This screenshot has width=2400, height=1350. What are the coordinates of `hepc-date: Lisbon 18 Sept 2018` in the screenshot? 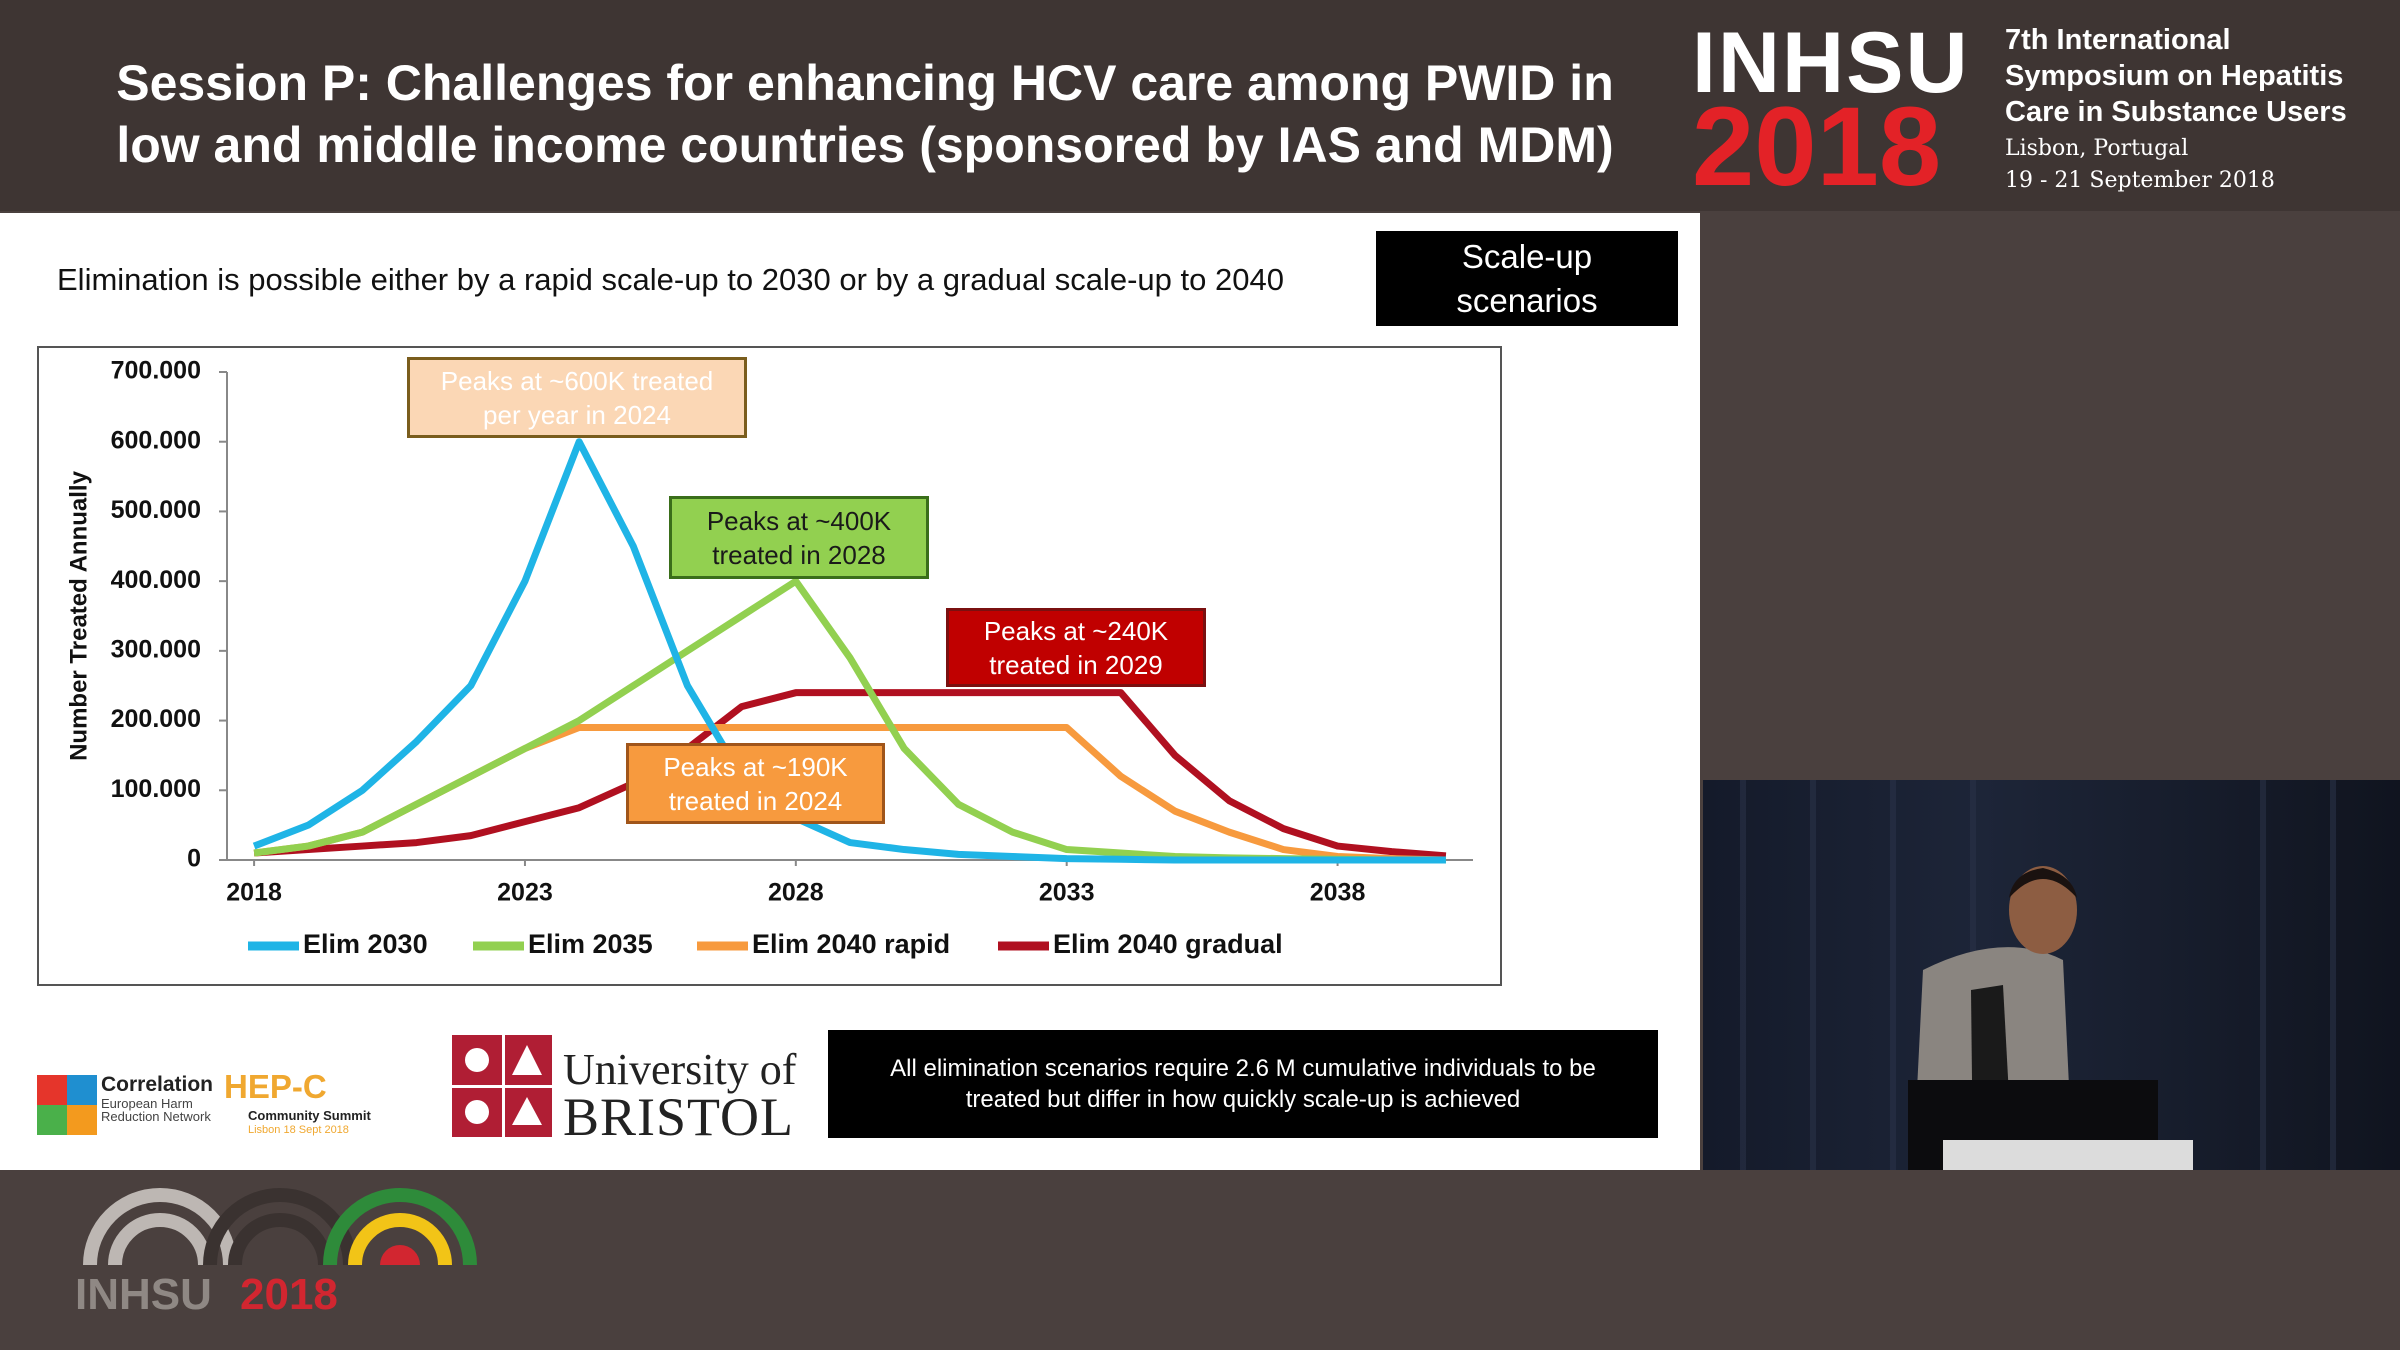 It's located at (298, 1130).